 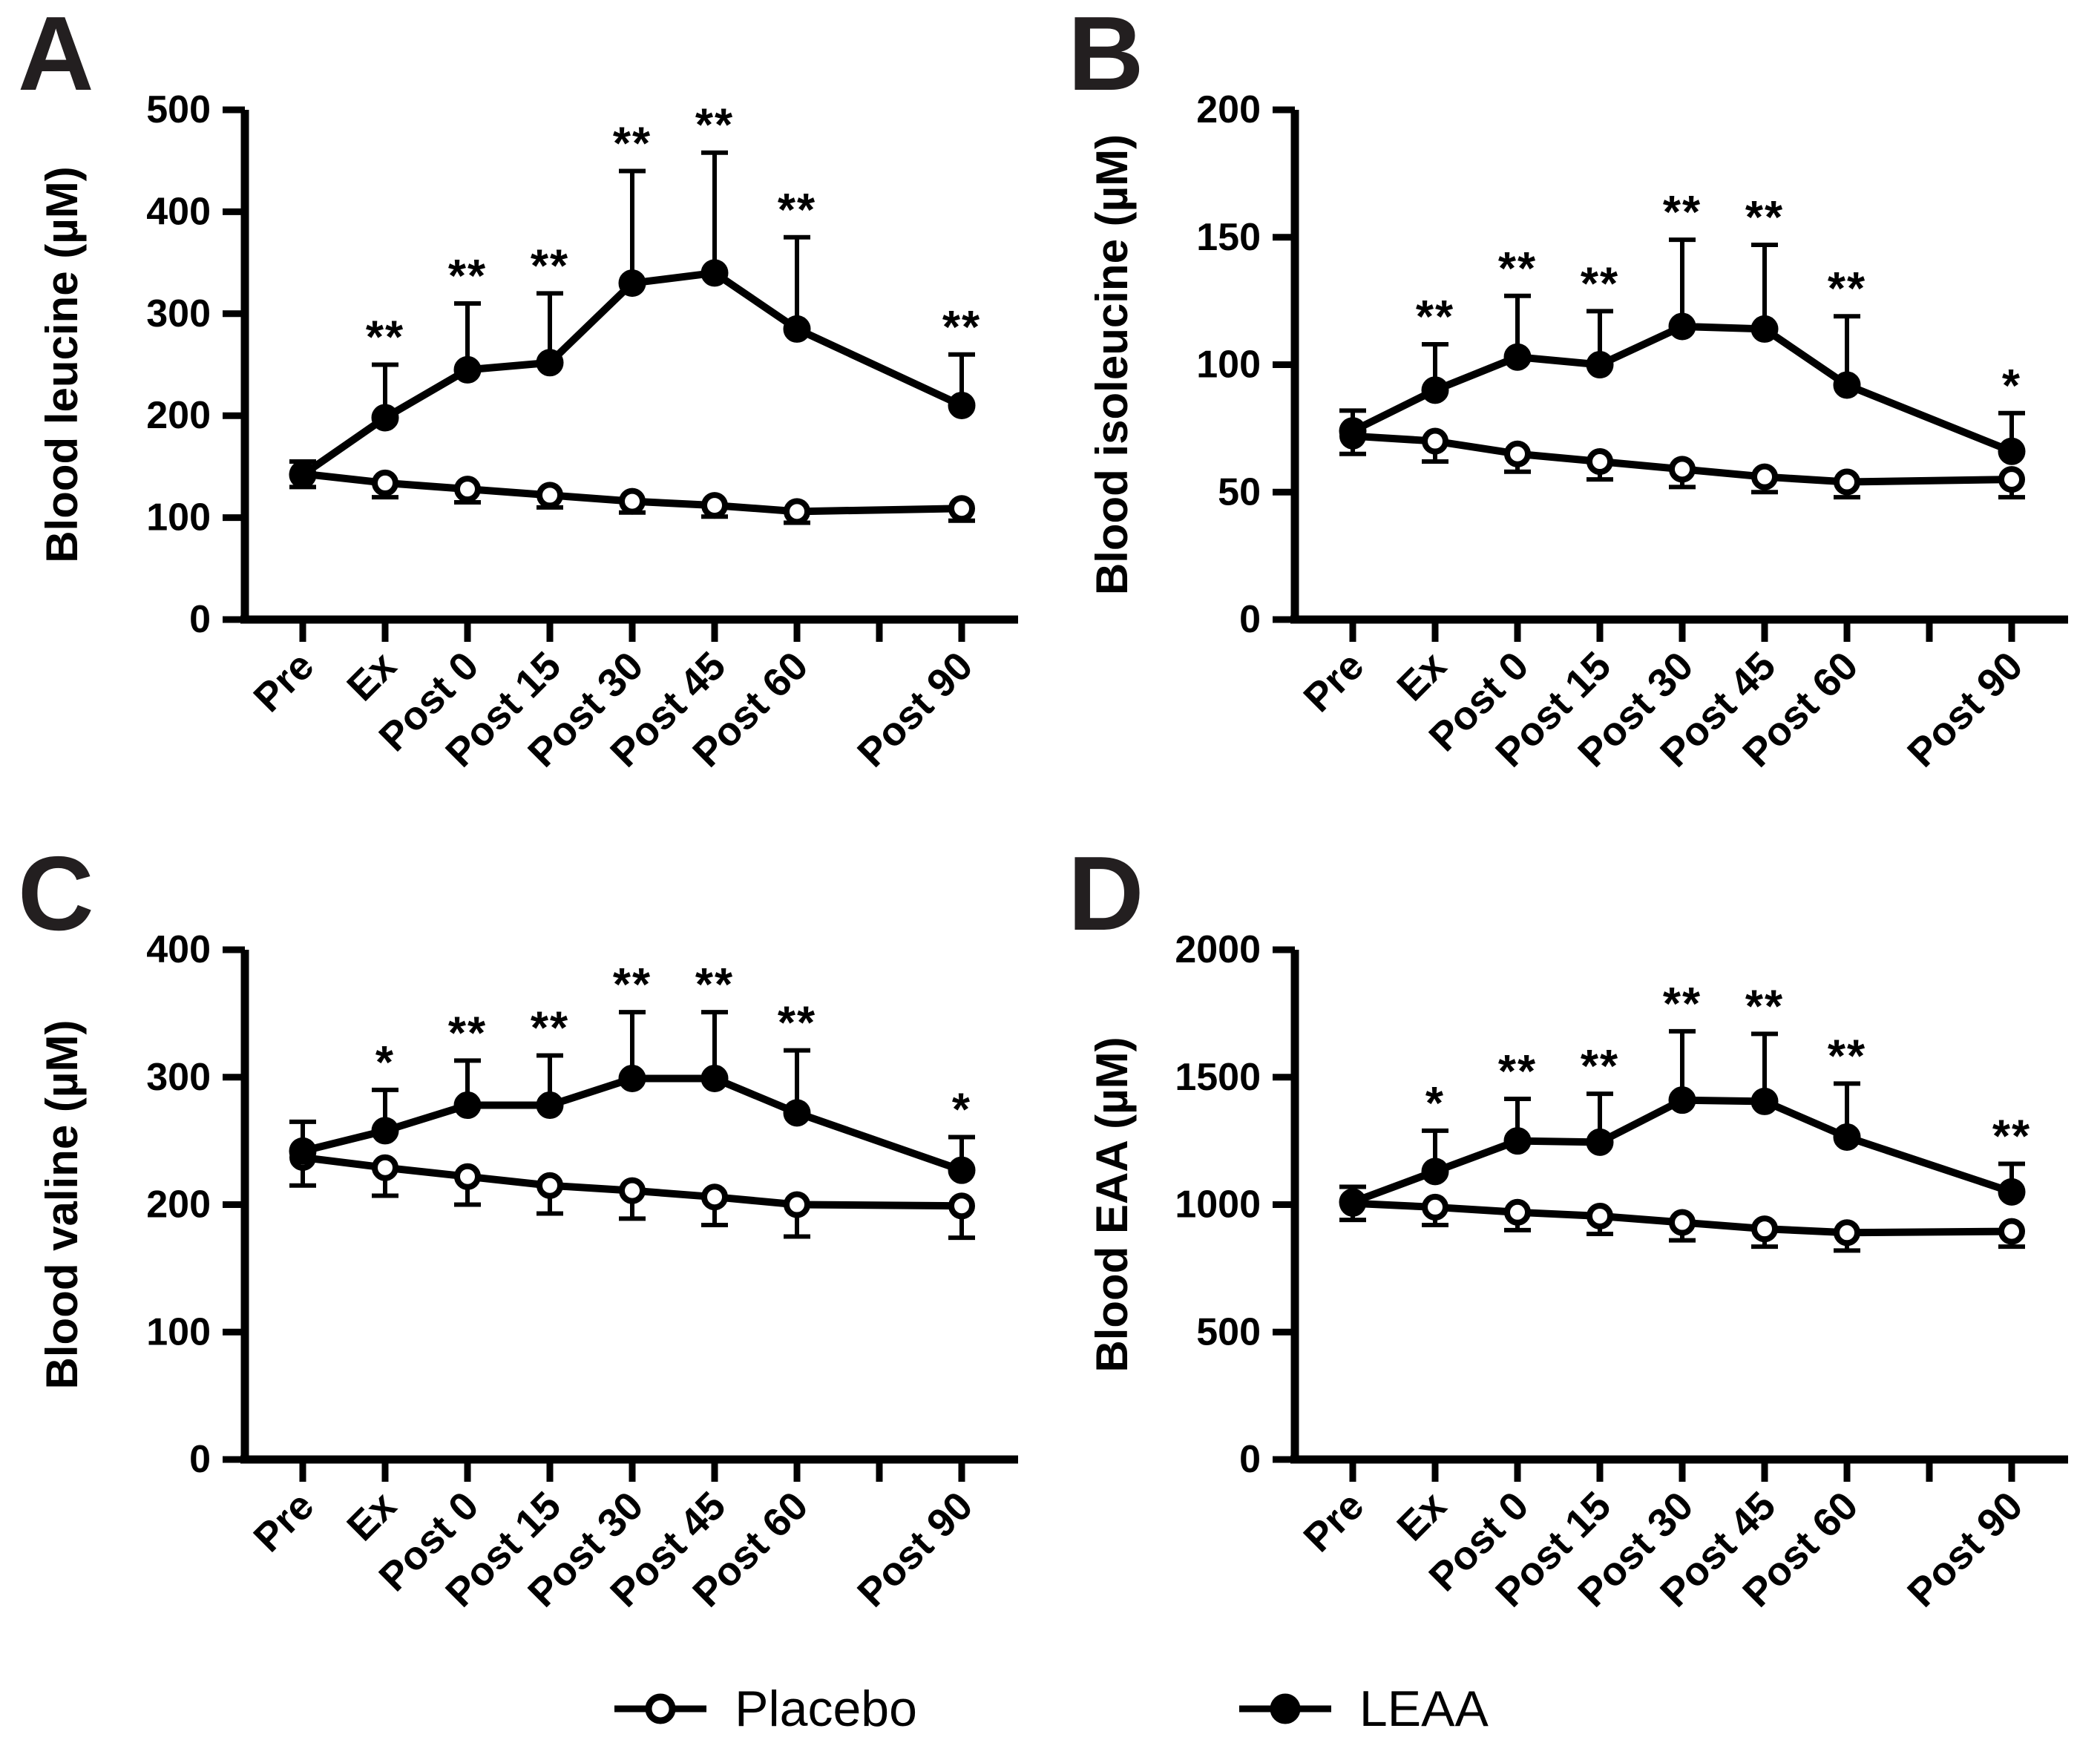 What do you see at coordinates (1239, 491) in the screenshot?
I see `y-tick-label: 50` at bounding box center [1239, 491].